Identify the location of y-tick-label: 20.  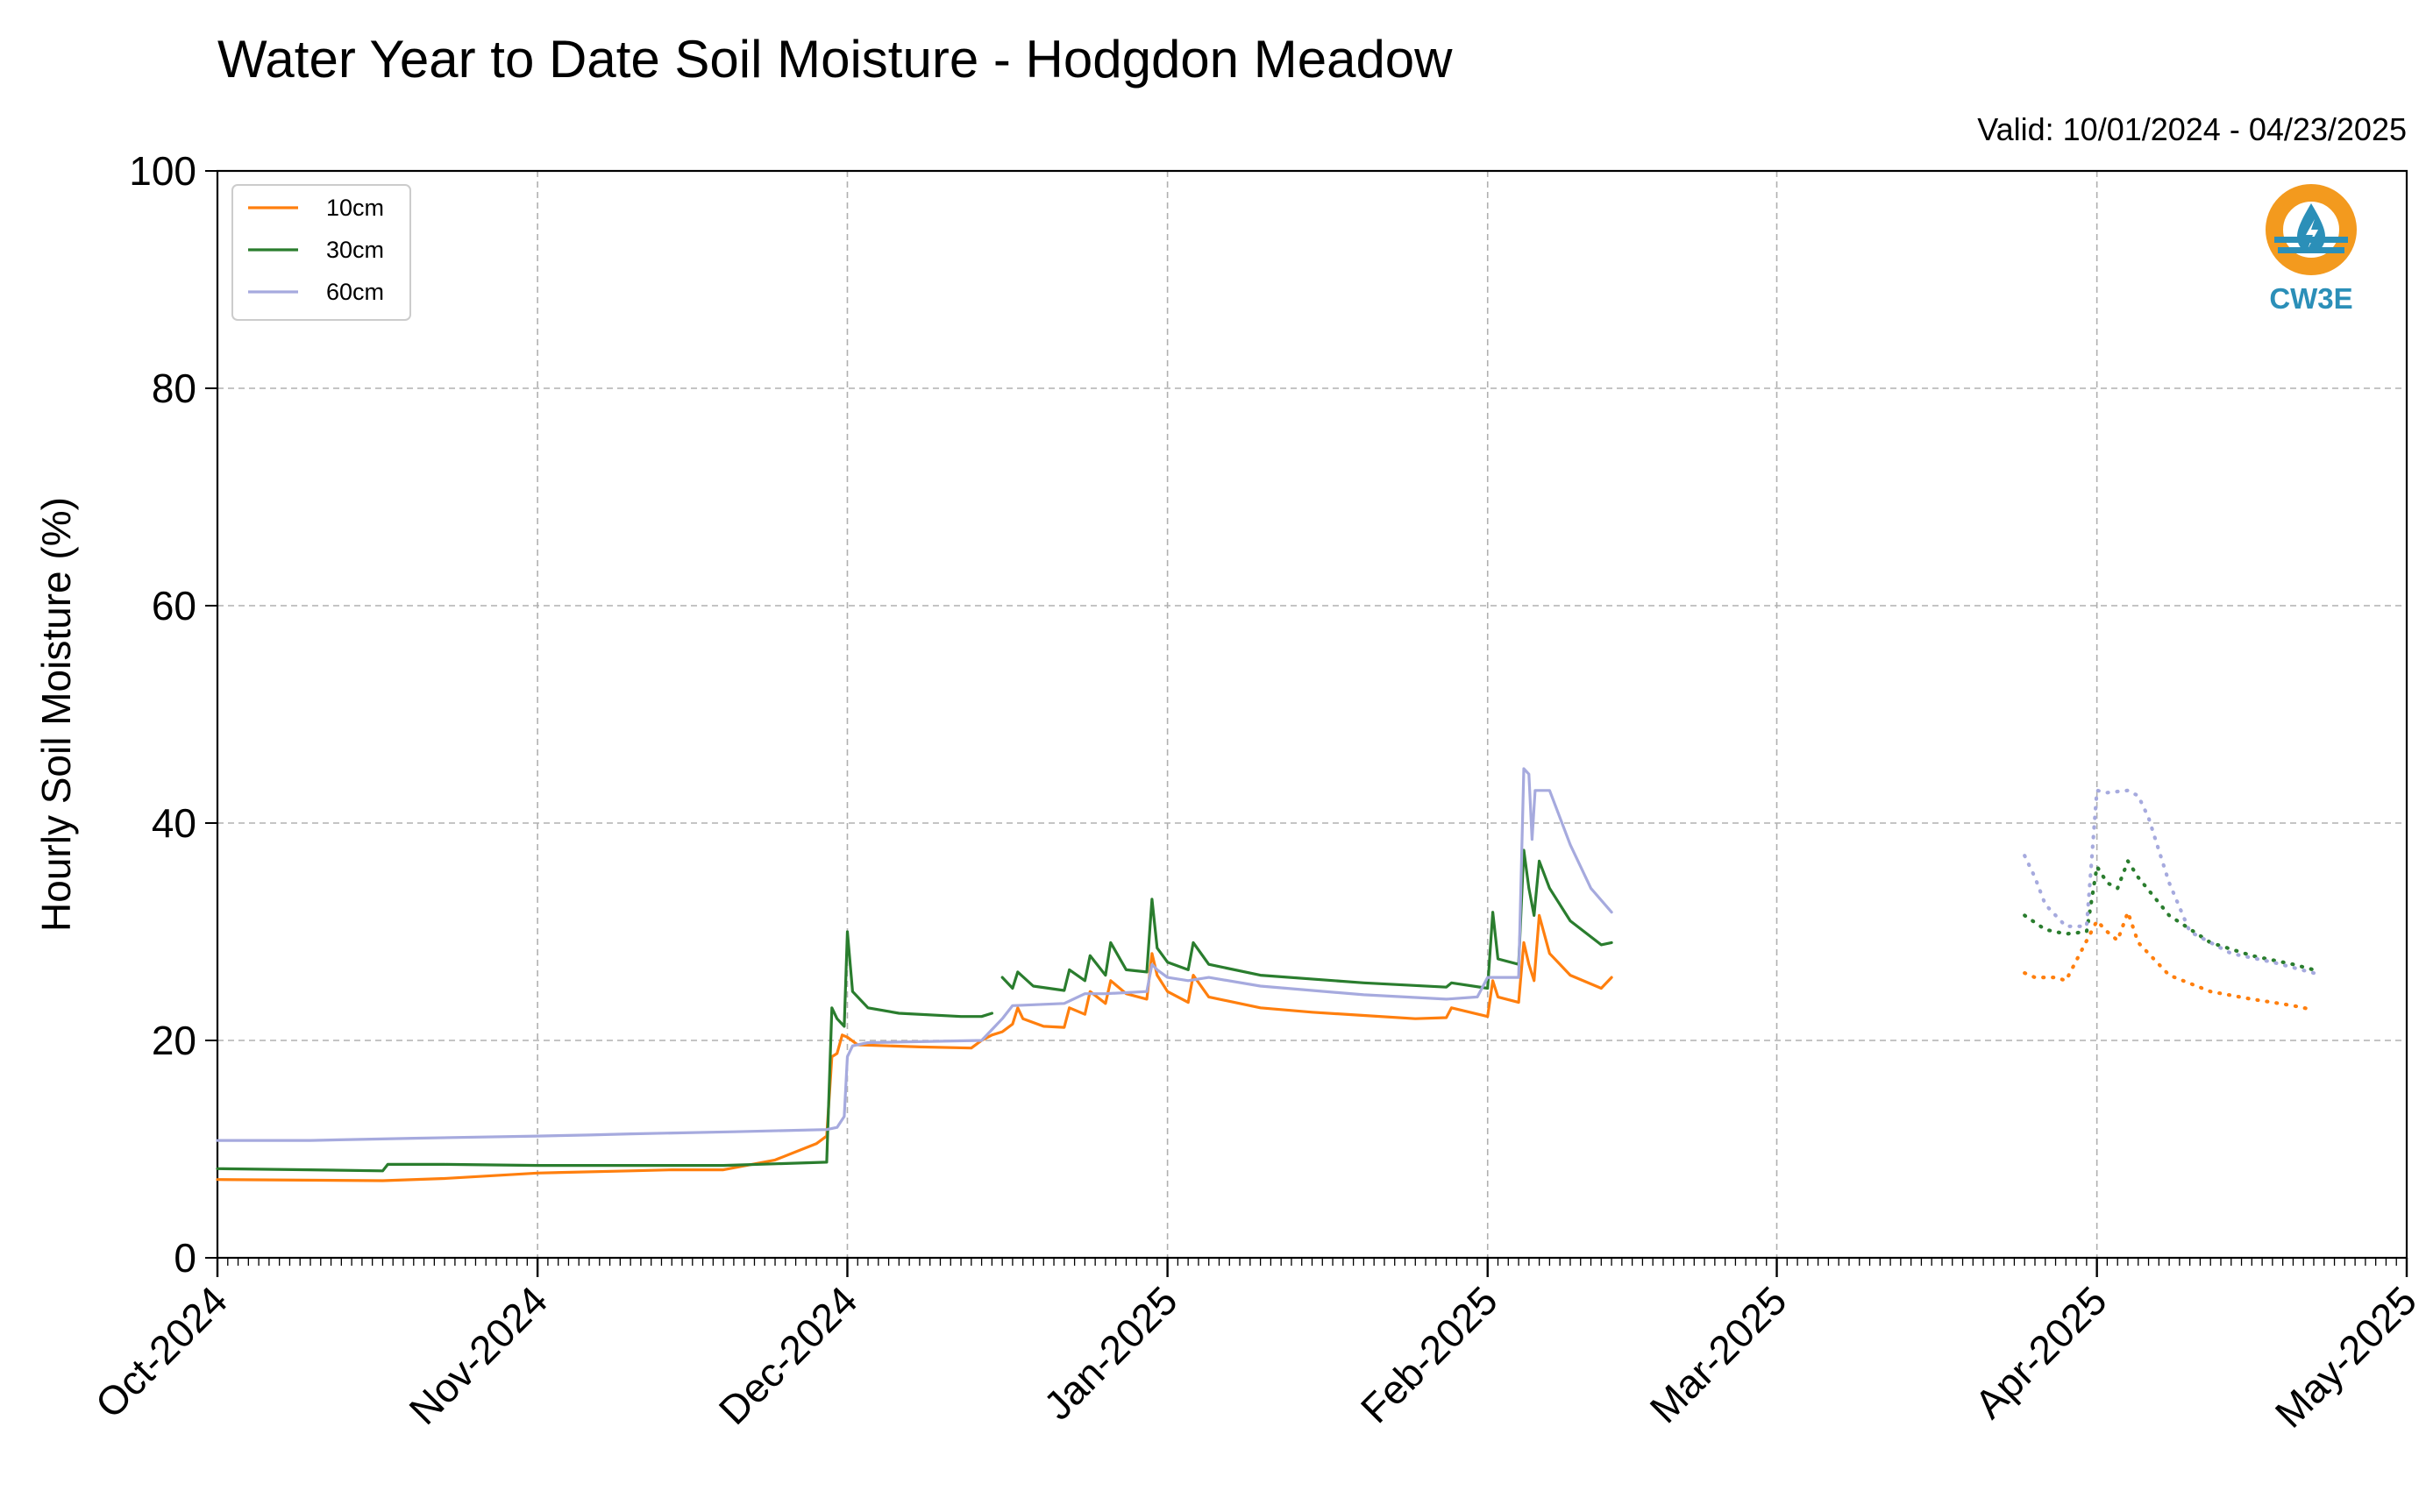
(174, 1040).